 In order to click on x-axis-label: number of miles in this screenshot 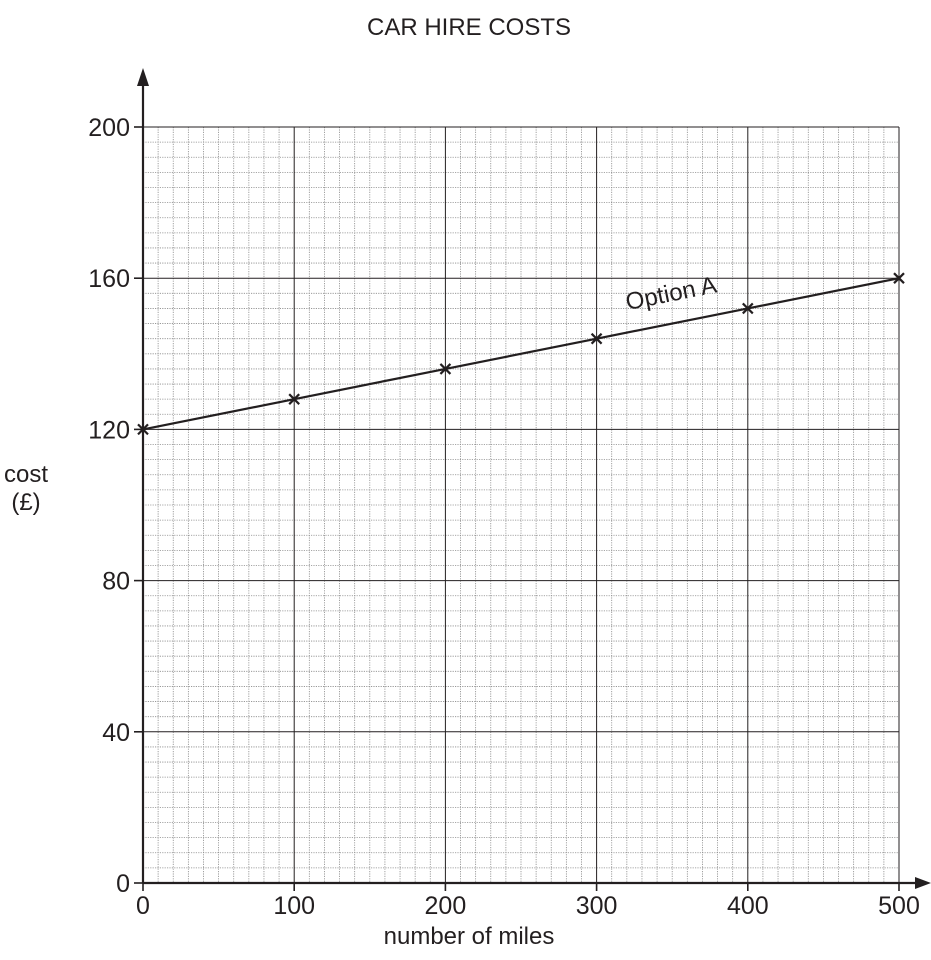, I will do `click(469, 936)`.